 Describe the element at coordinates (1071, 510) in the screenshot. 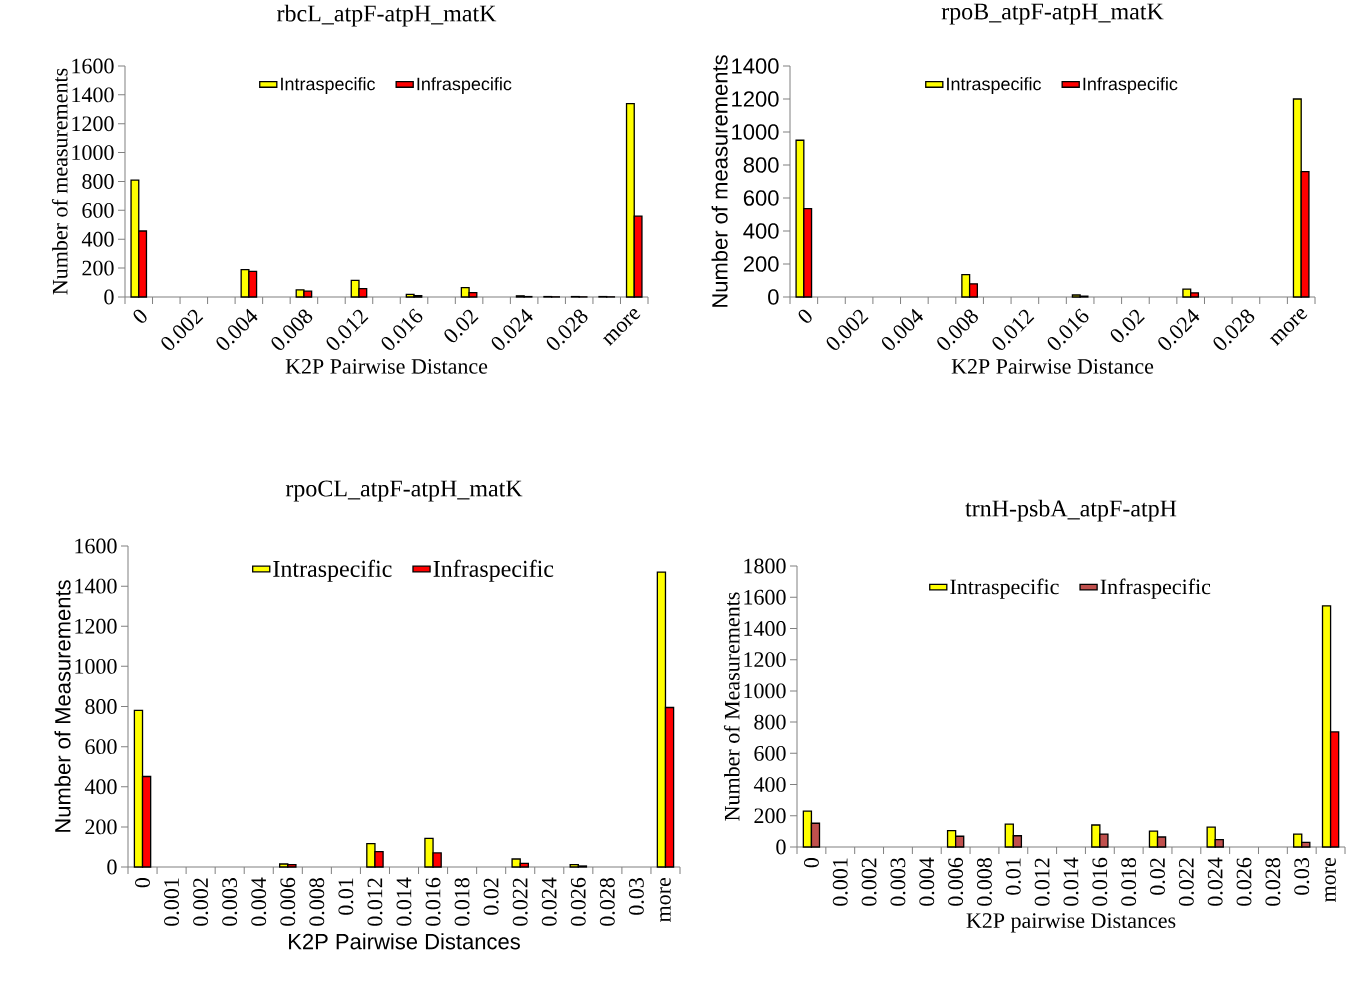

I see `chart-title: trnH-psbA_atpF-atpH` at that location.